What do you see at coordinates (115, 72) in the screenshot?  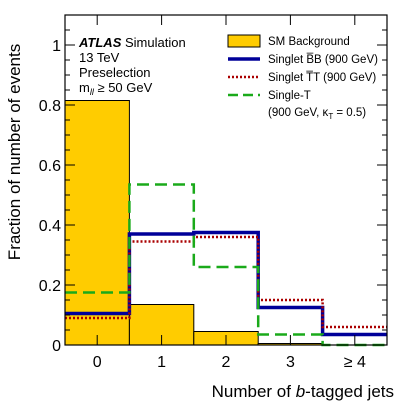 I see `selection-text: Preselection` at bounding box center [115, 72].